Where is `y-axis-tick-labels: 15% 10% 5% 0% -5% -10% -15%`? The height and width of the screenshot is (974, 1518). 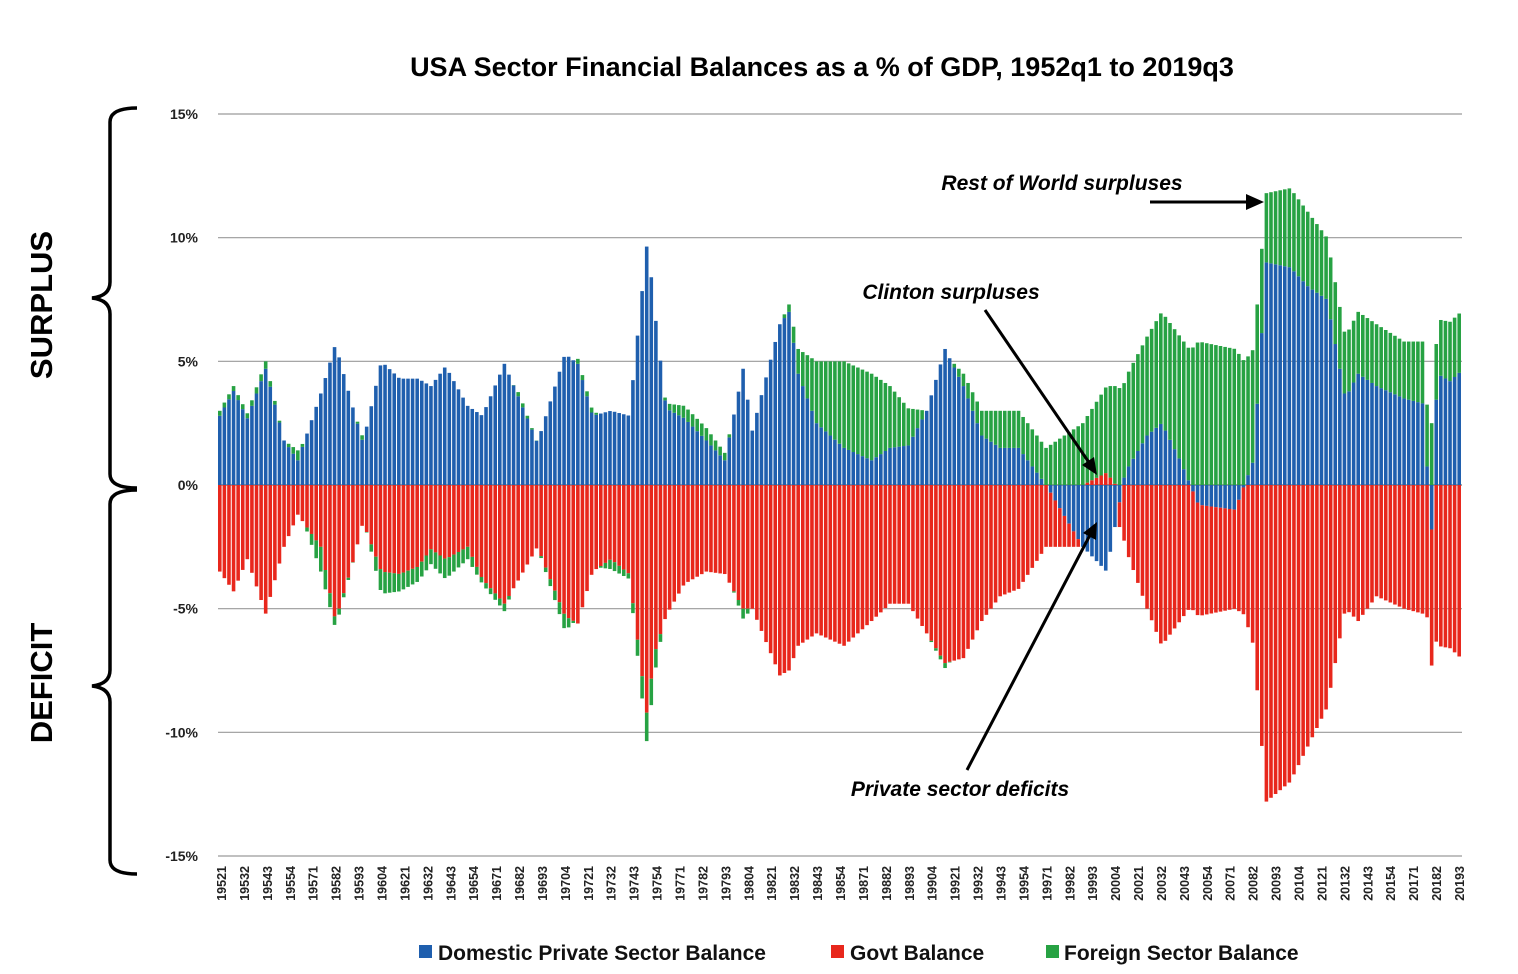 y-axis-tick-labels: 15% 10% 5% 0% -5% -10% -15% is located at coordinates (181, 485).